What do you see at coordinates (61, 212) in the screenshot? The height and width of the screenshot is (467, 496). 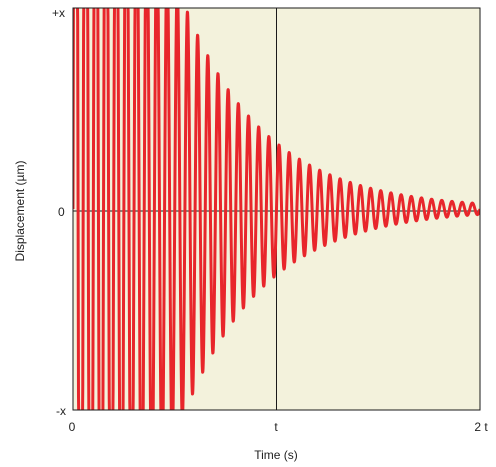 I see `y-tick-label-zero: 0` at bounding box center [61, 212].